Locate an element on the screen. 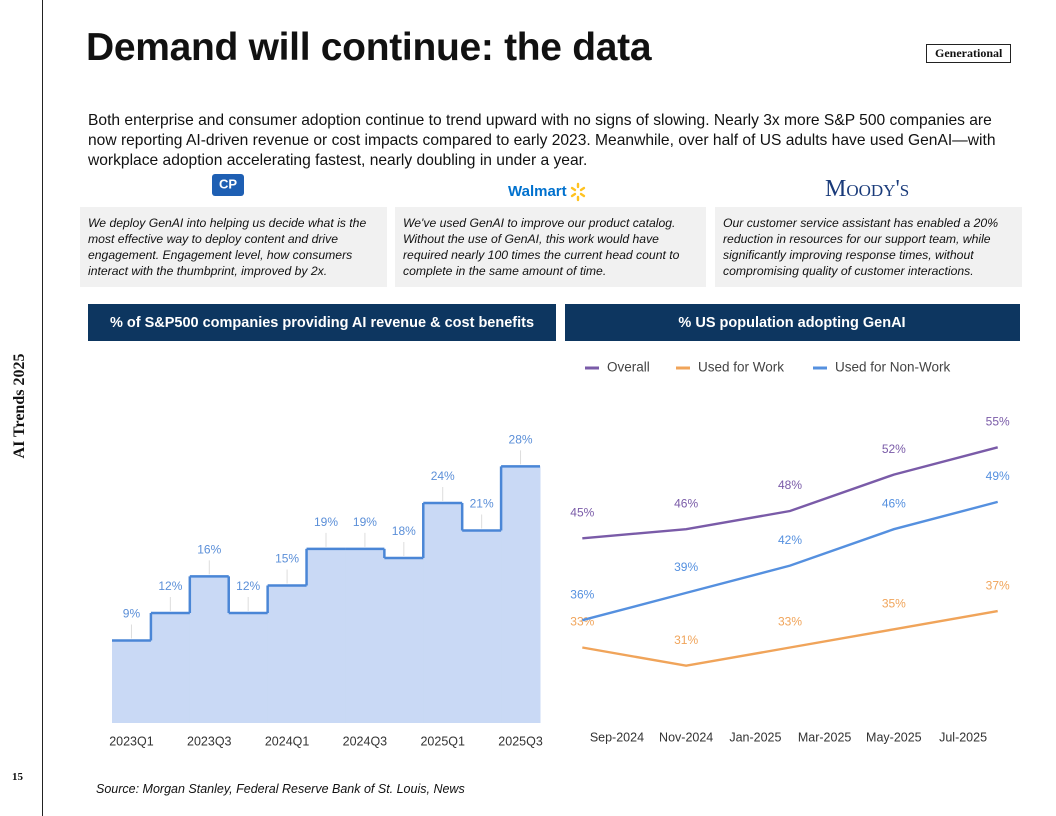 The image size is (1056, 816). value-label: 31% is located at coordinates (686, 640).